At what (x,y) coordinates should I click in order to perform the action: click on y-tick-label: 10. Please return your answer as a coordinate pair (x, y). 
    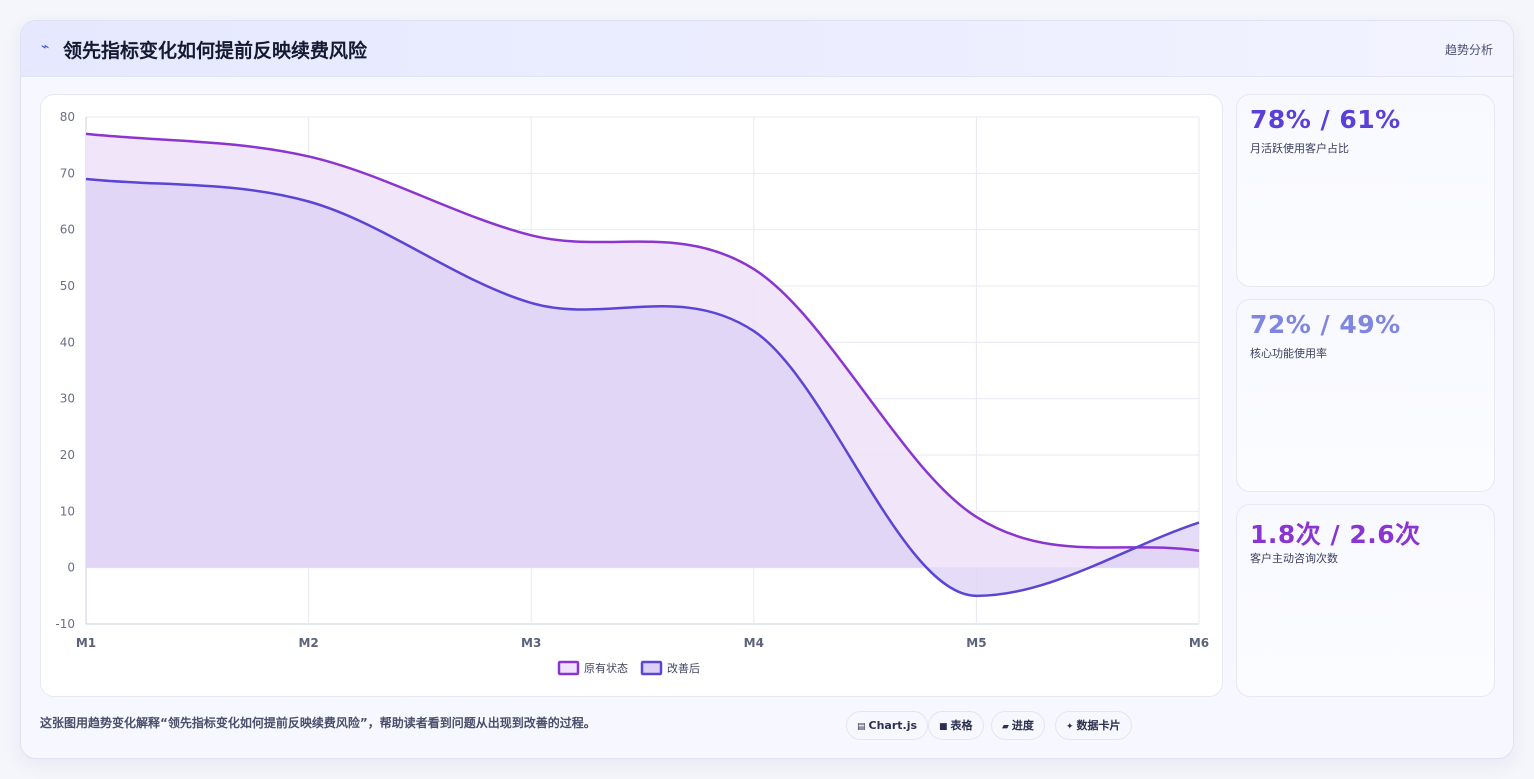
    Looking at the image, I should click on (67, 511).